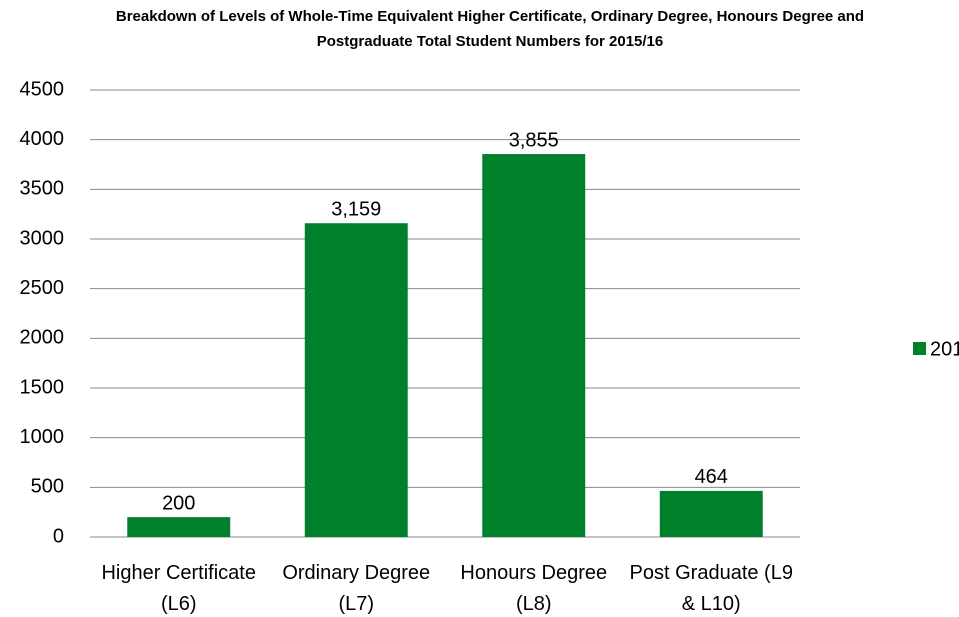 The image size is (959, 617). Describe the element at coordinates (42, 89) in the screenshot. I see `y-tick-label: 4500` at that location.